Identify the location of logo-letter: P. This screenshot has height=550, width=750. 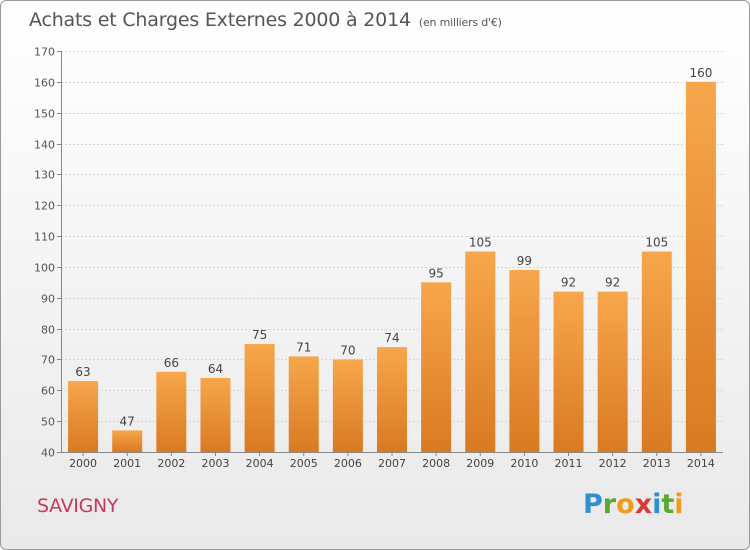
(593, 504).